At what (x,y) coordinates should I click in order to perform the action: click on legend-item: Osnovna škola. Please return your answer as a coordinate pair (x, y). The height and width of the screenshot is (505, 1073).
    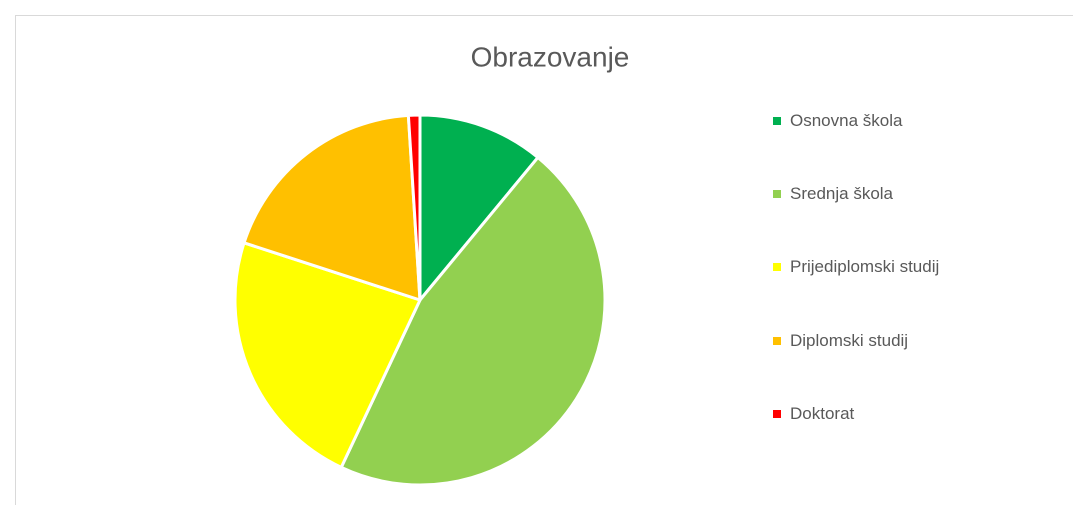
    Looking at the image, I should click on (864, 120).